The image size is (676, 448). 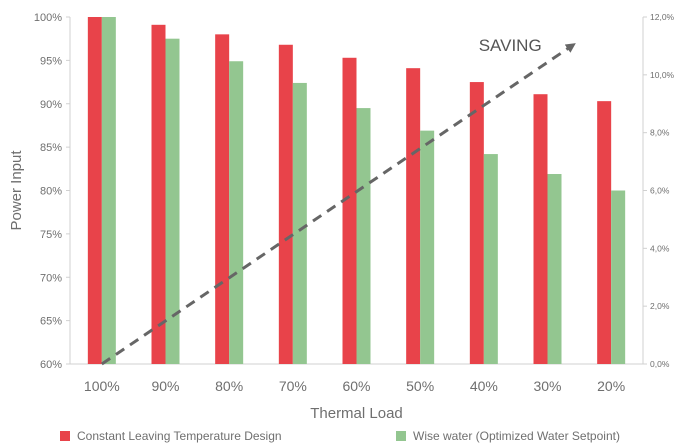 What do you see at coordinates (510, 45) in the screenshot?
I see `trend-label: SAVING` at bounding box center [510, 45].